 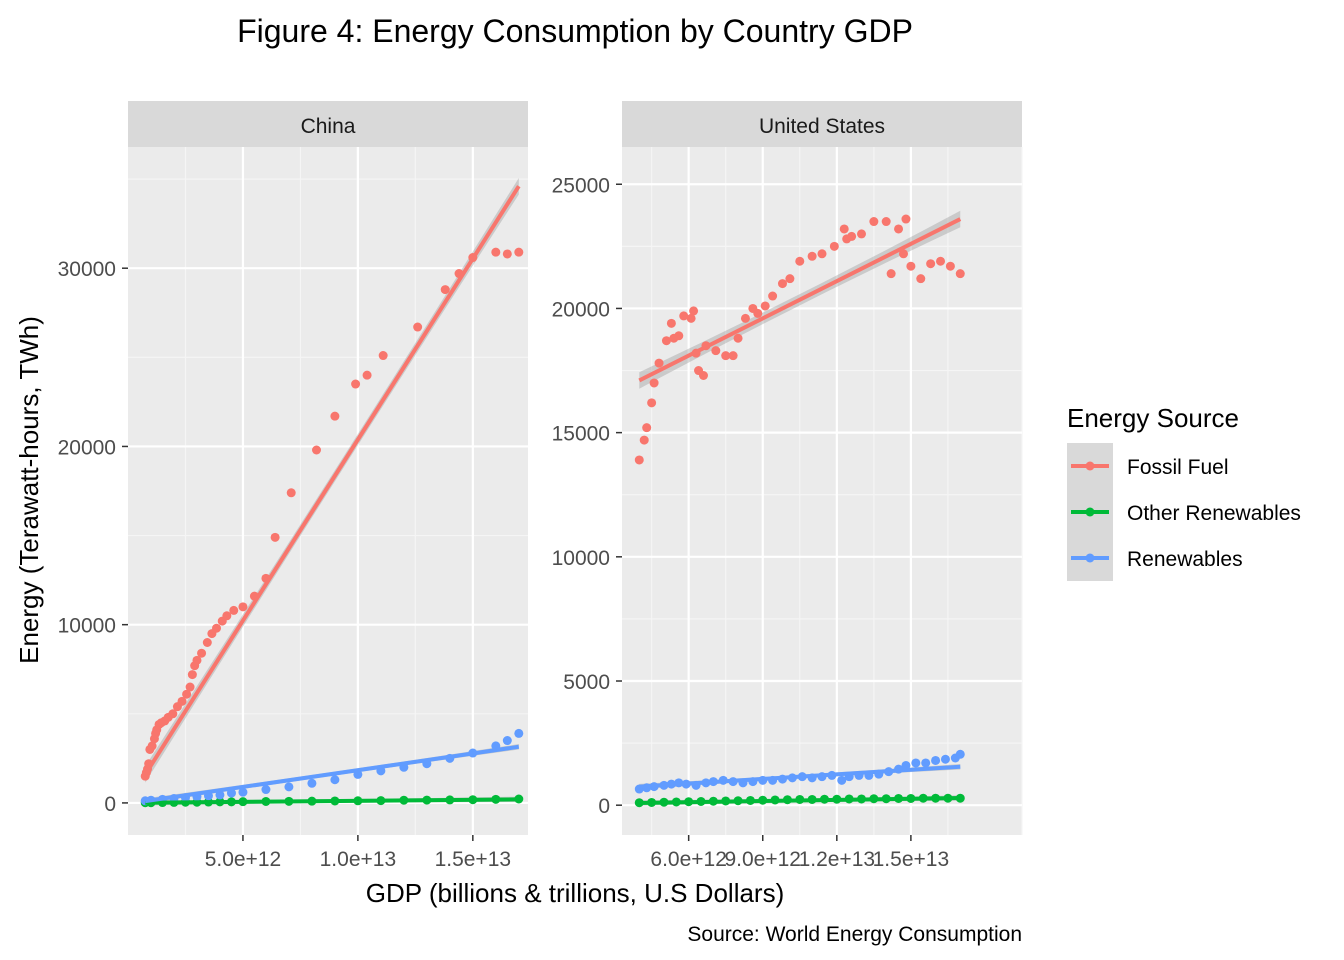 What do you see at coordinates (110, 804) in the screenshot?
I see `y-tick-label: 0` at bounding box center [110, 804].